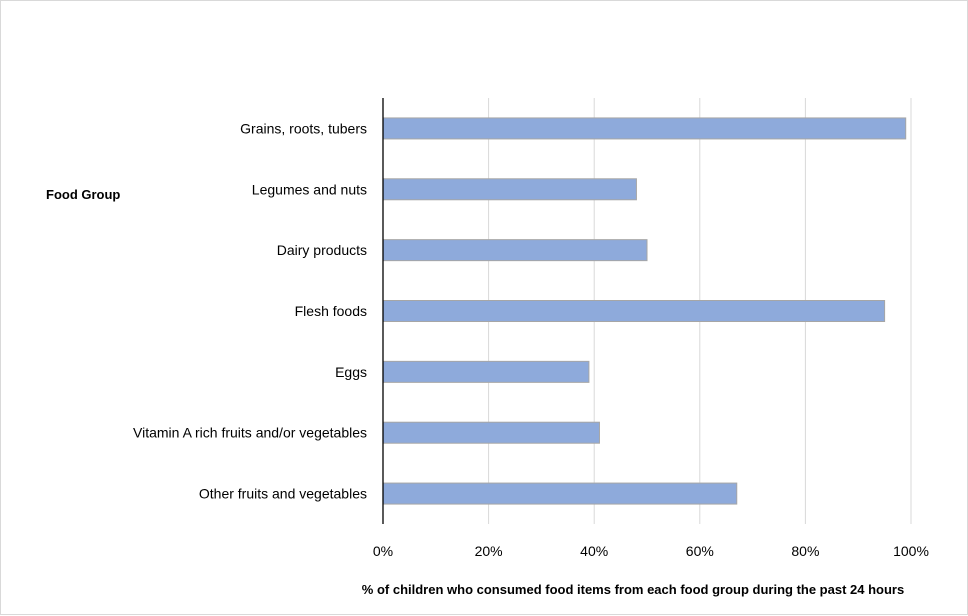 The image size is (968, 616). What do you see at coordinates (303, 128) in the screenshot?
I see `category-label-0: Grains, roots, tubers` at bounding box center [303, 128].